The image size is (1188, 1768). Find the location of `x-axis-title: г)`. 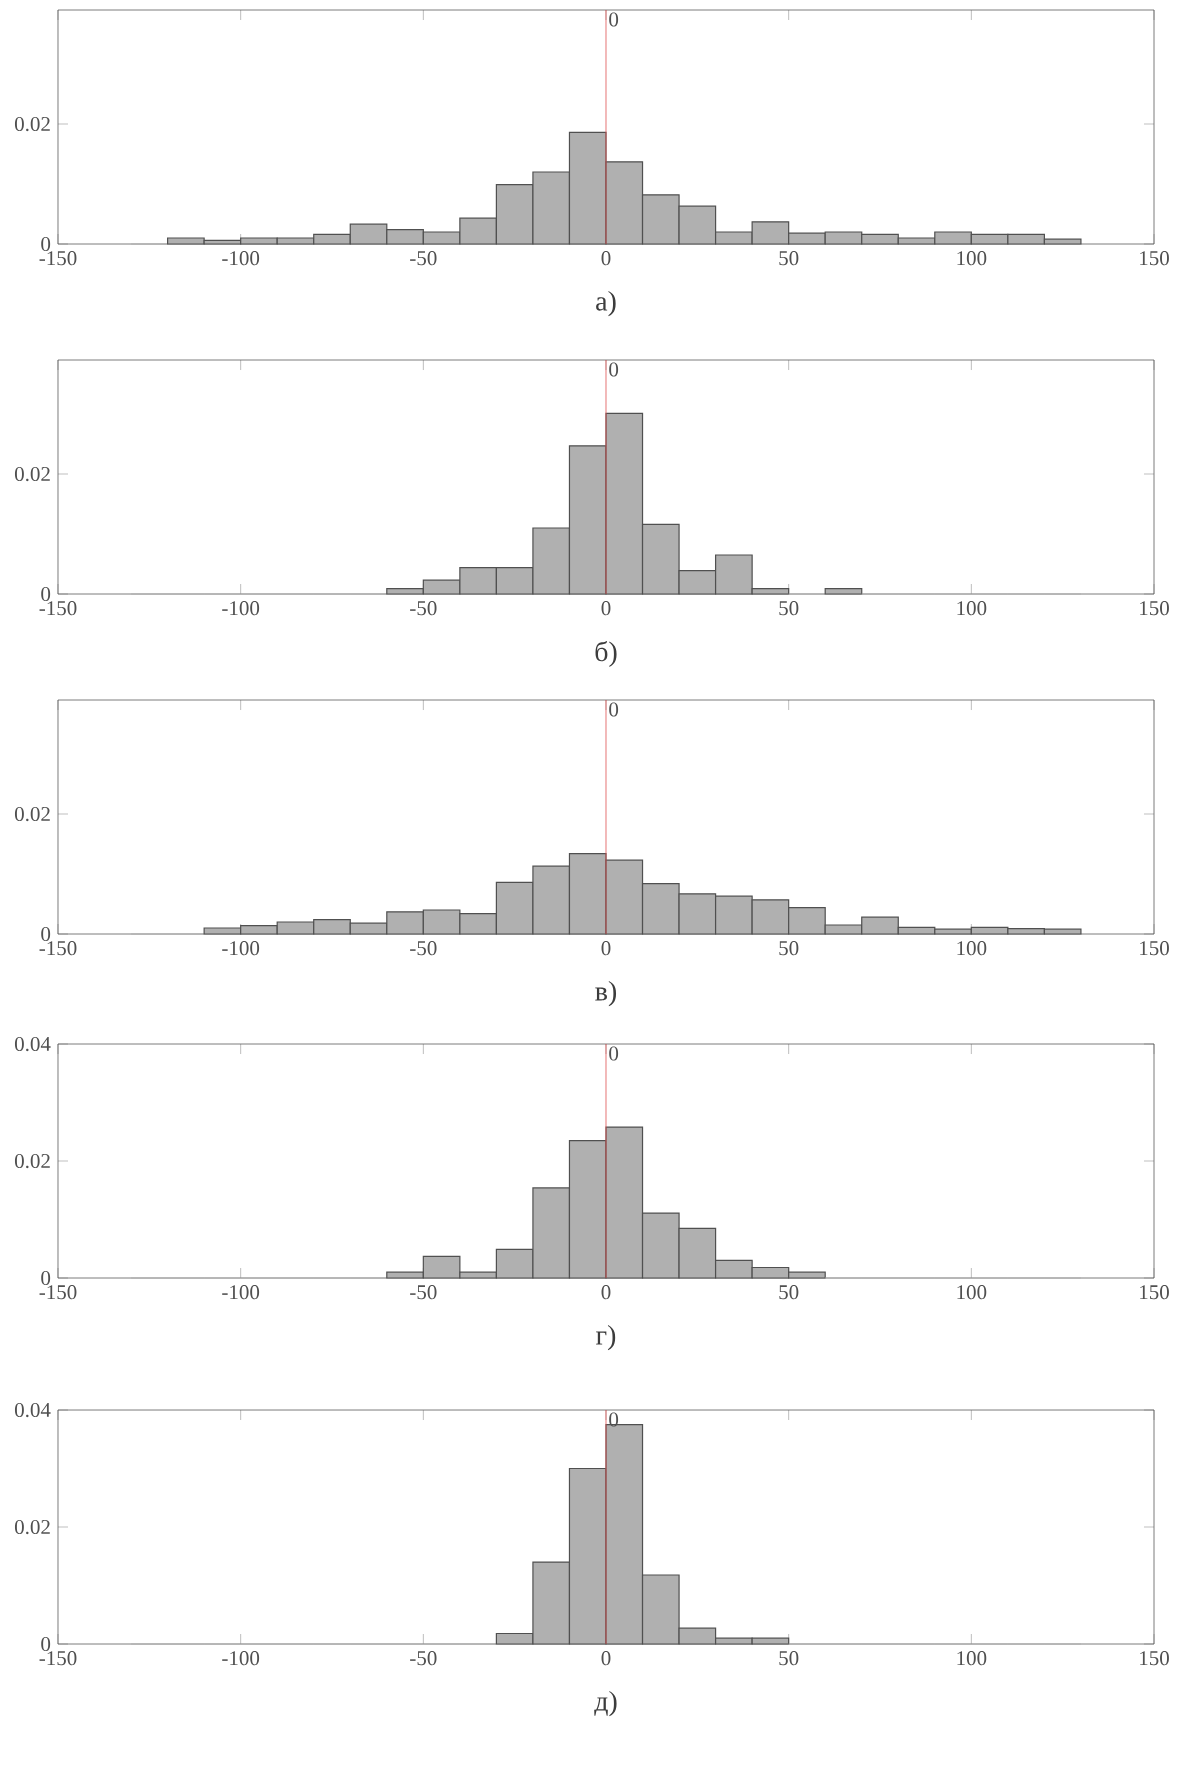

x-axis-title: г) is located at coordinates (606, 1337).